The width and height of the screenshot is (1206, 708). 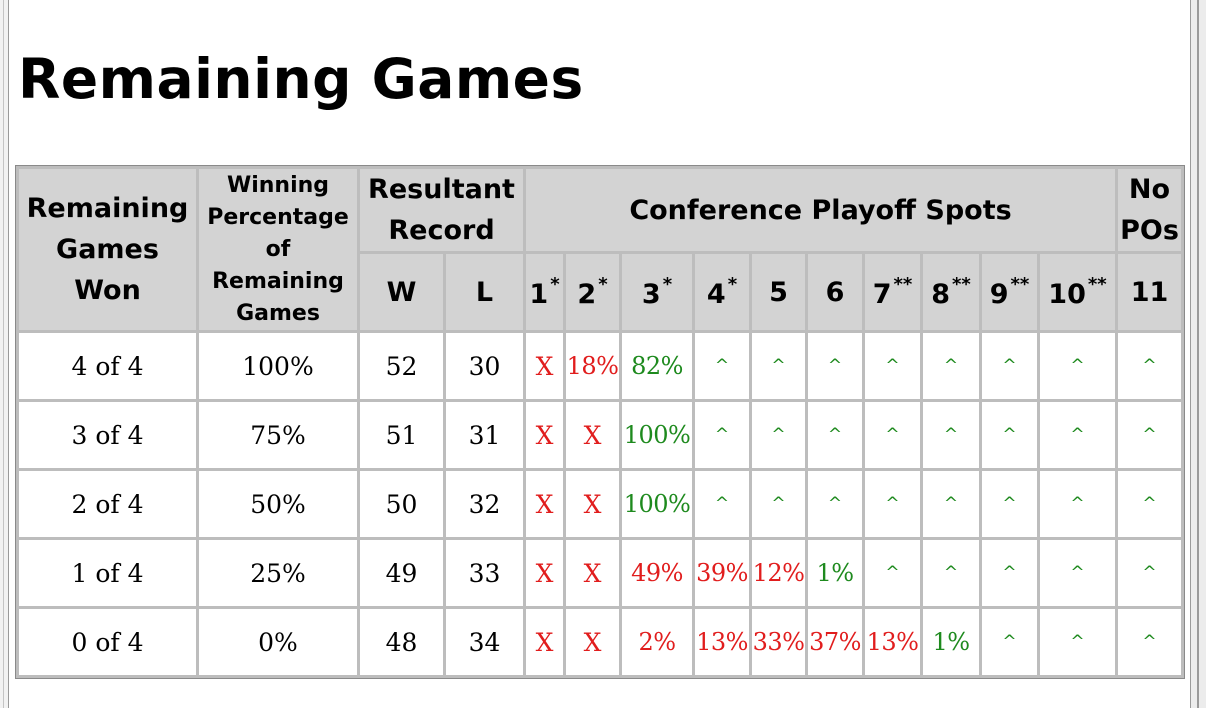 What do you see at coordinates (107, 208) in the screenshot?
I see `header-remaining-games-won-line: Remaining` at bounding box center [107, 208].